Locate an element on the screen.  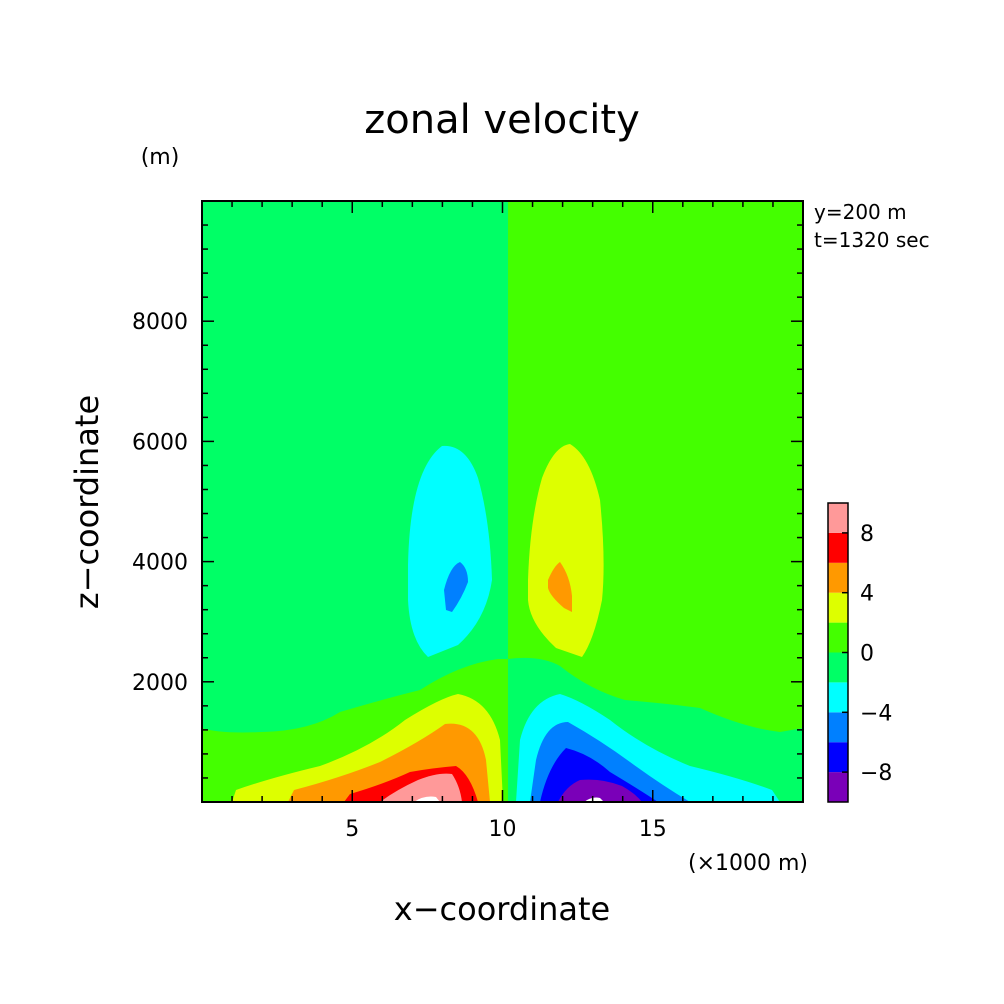
colorbar-tick-label: −4 is located at coordinates (876, 713).